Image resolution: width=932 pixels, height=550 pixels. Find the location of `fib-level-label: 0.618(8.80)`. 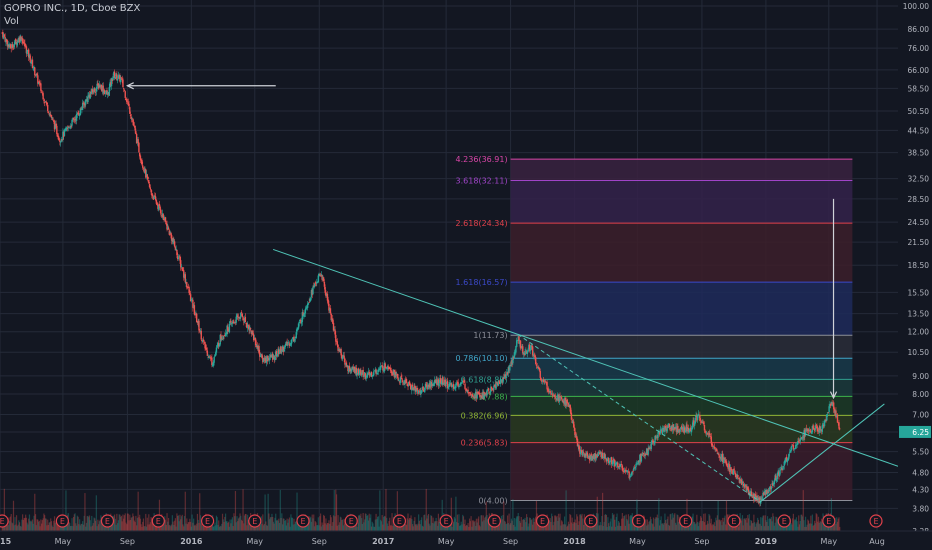

fib-level-label: 0.618(8.80) is located at coordinates (484, 379).